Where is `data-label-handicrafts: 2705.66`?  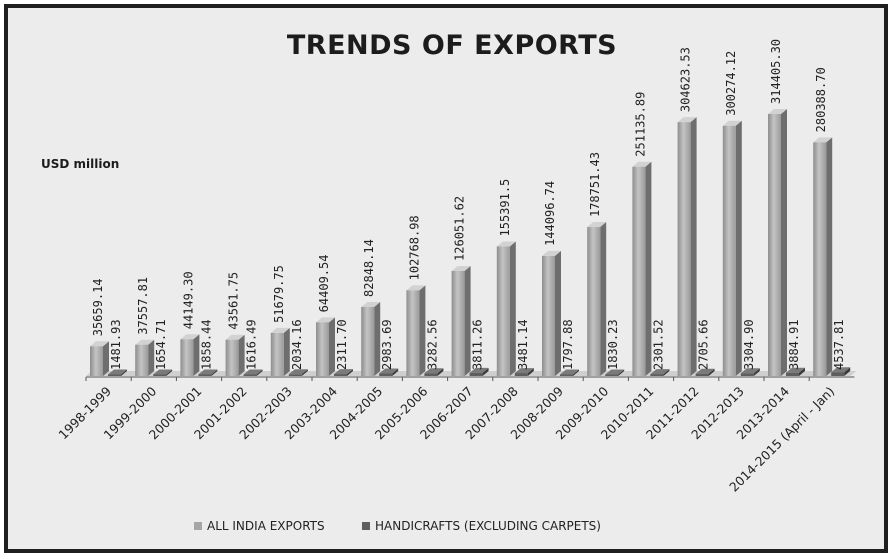
data-label-handicrafts: 2705.66 is located at coordinates (704, 344).